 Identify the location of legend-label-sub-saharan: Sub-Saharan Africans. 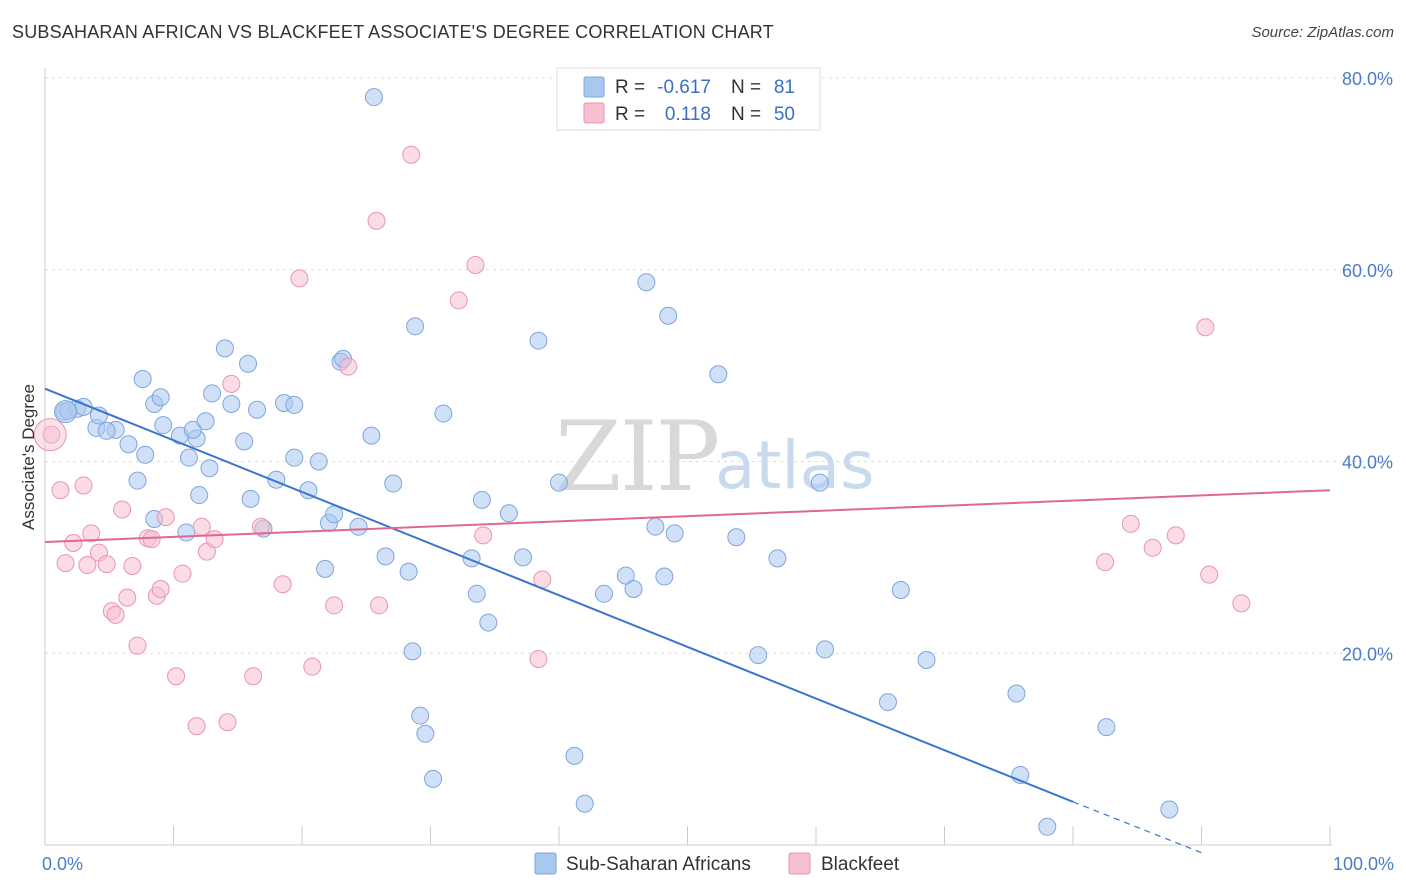
(658, 864).